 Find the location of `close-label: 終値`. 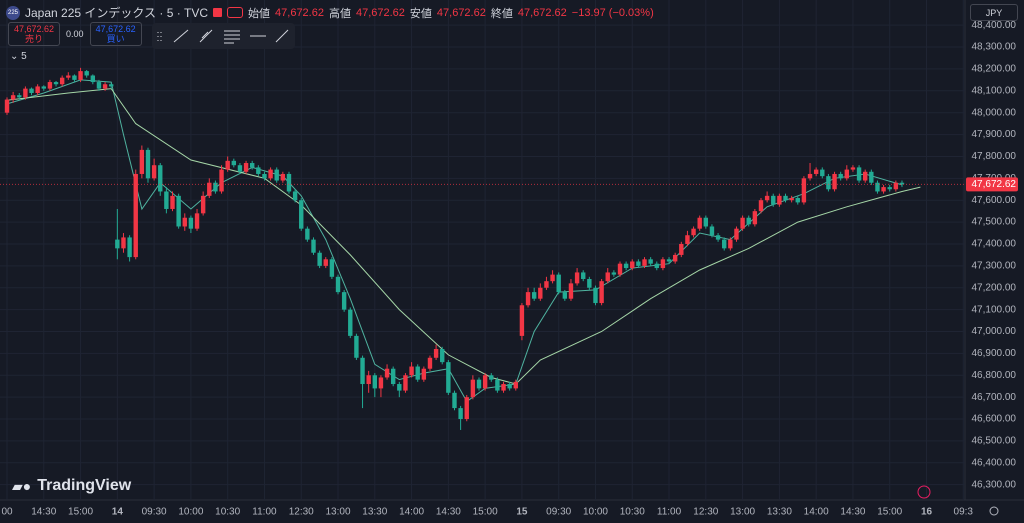

close-label: 終値 is located at coordinates (501, 13).